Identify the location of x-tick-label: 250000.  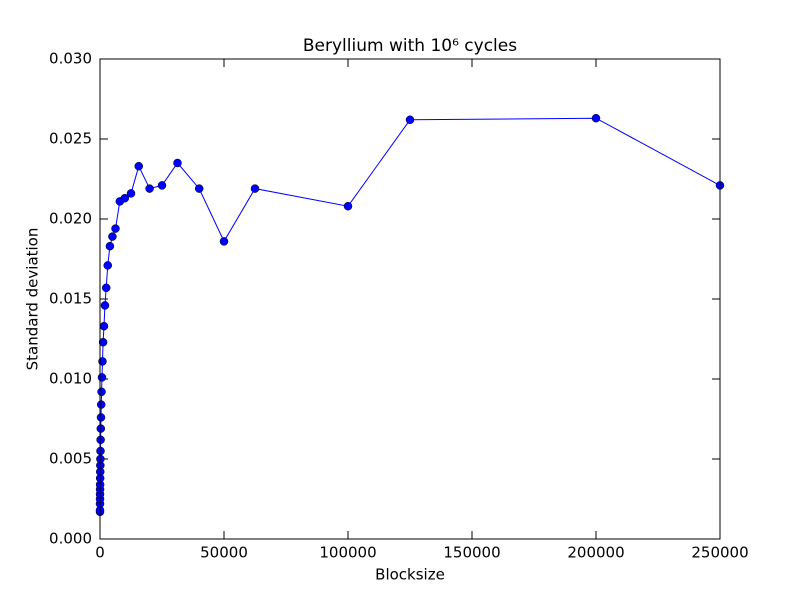
(719, 553).